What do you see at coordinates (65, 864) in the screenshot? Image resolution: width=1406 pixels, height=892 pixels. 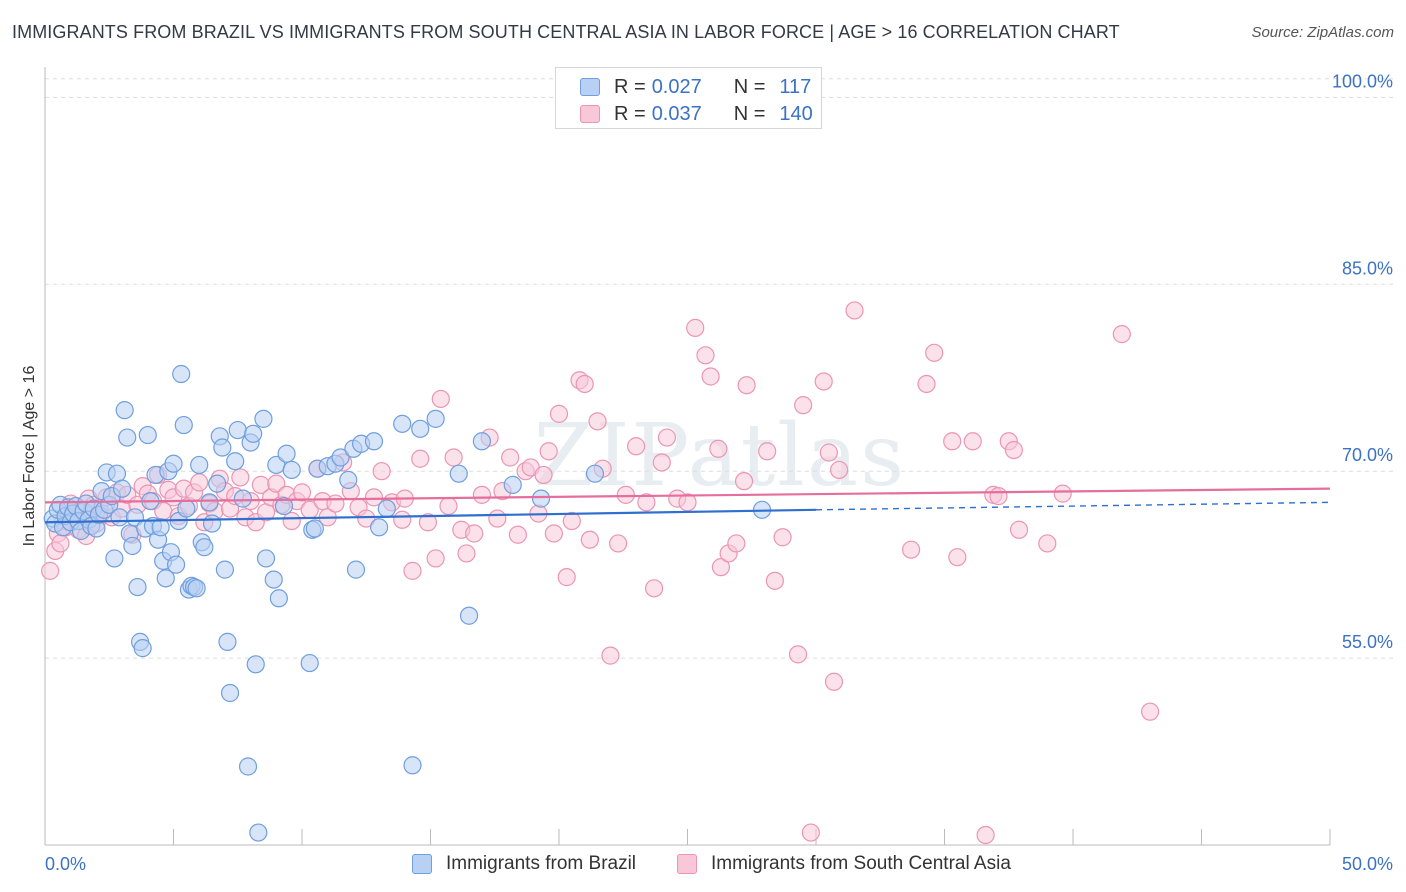 I see `x-tick-label-min: 0.0%` at bounding box center [65, 864].